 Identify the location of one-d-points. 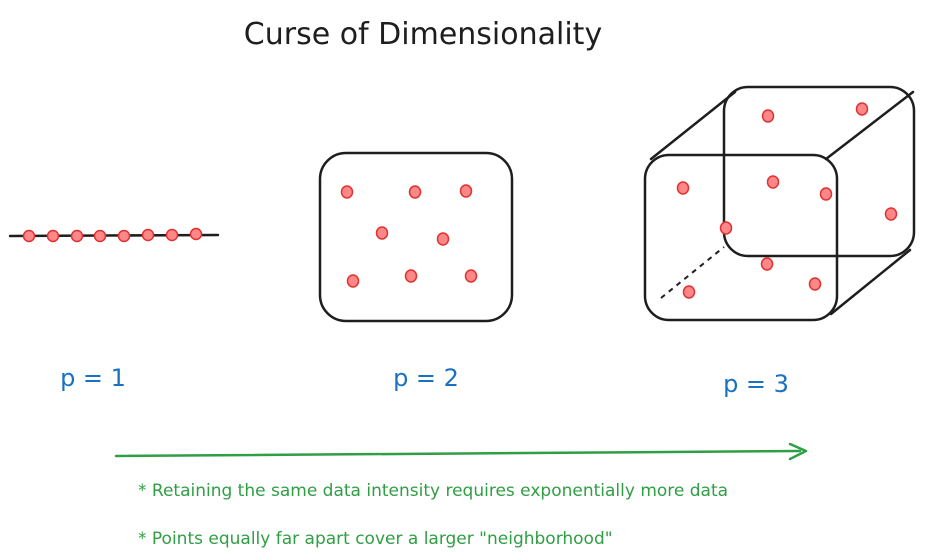
(112, 235).